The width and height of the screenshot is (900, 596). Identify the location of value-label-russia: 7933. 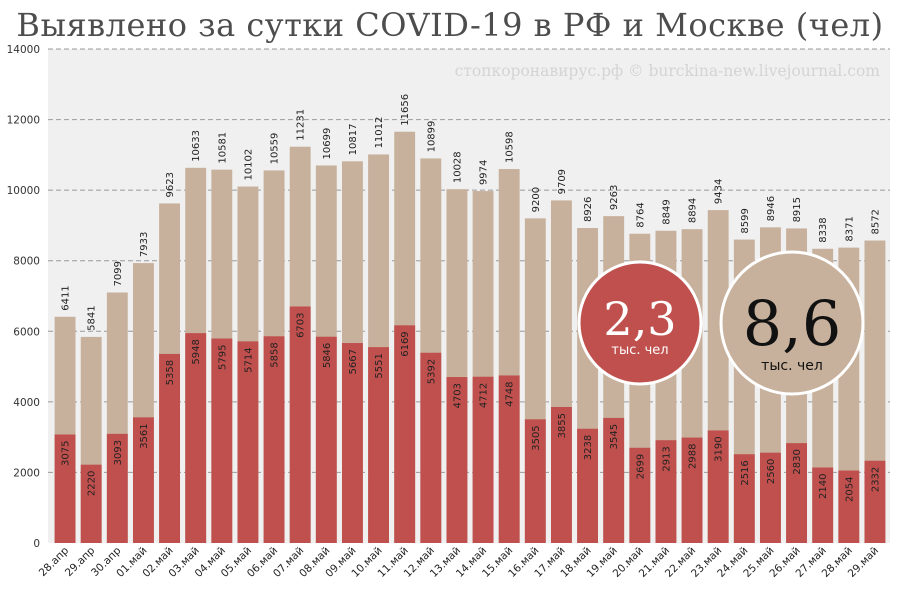
(144, 244).